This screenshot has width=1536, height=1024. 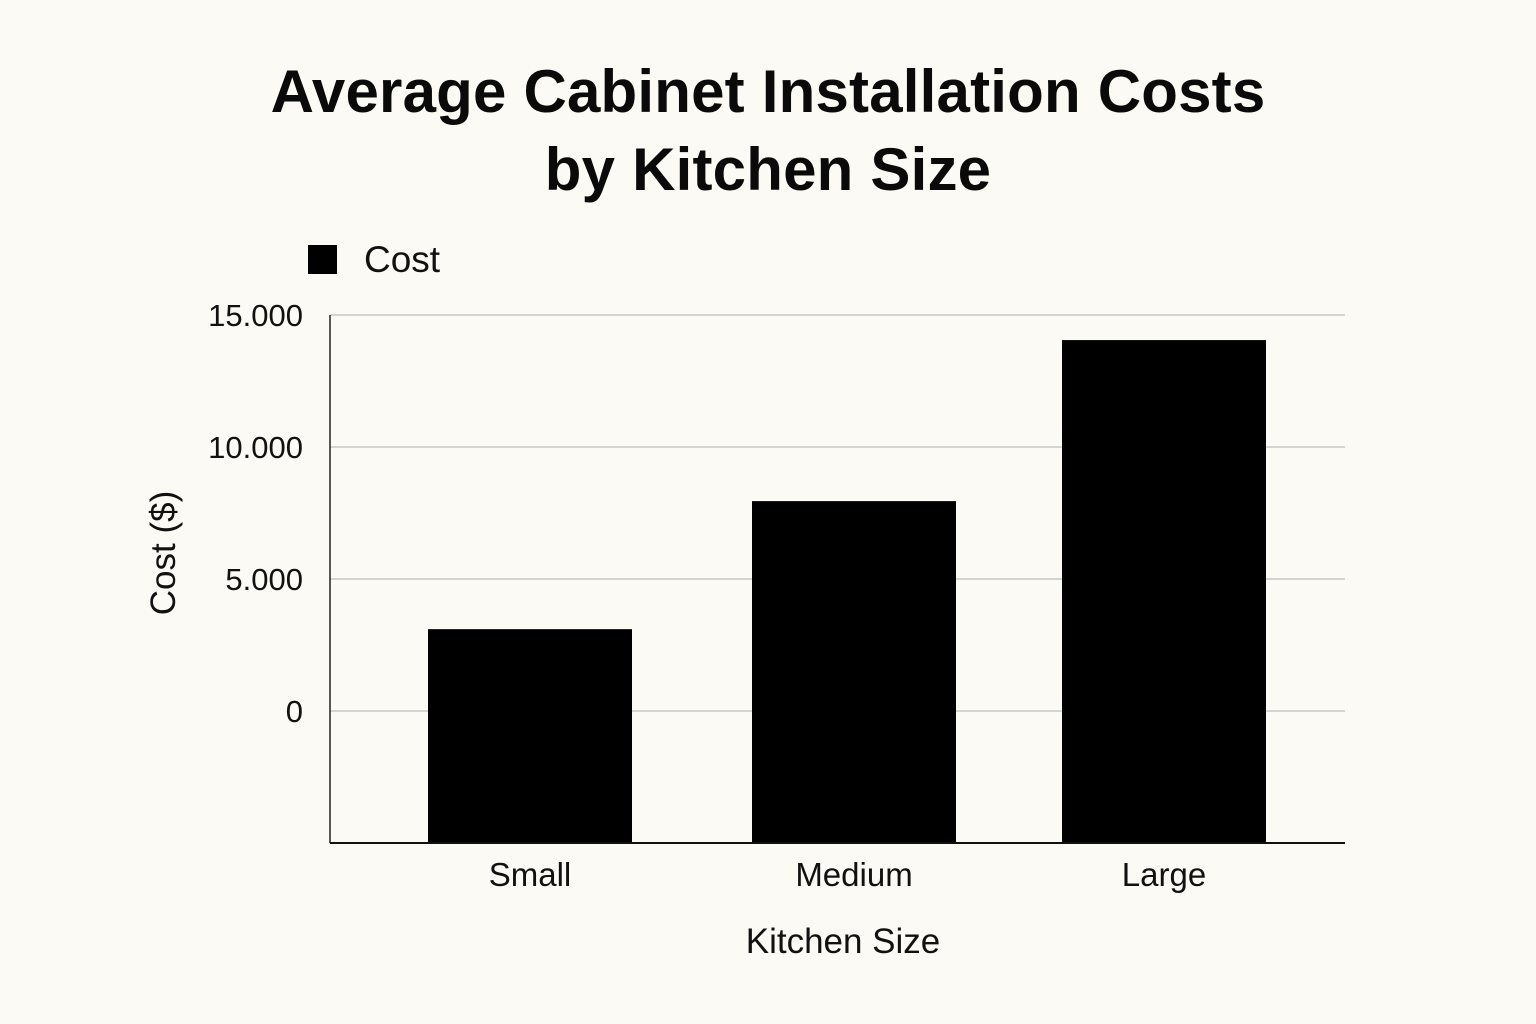 I want to click on legend-label: Cost, so click(x=402, y=259).